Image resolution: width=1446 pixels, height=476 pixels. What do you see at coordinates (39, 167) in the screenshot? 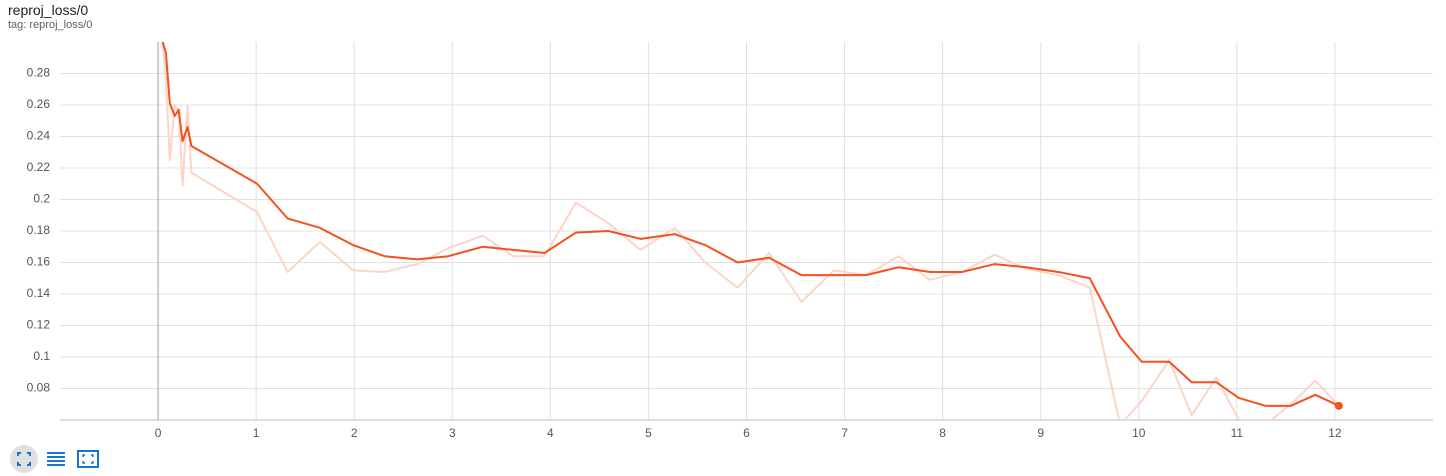
I see `y-tick-label: 0.22` at bounding box center [39, 167].